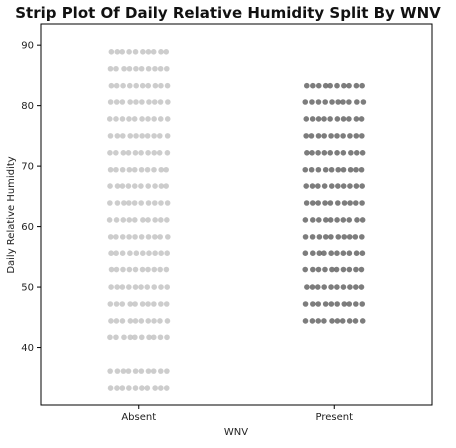 This screenshot has width=456, height=448. What do you see at coordinates (27, 46) in the screenshot?
I see `y-tick-label: 90` at bounding box center [27, 46].